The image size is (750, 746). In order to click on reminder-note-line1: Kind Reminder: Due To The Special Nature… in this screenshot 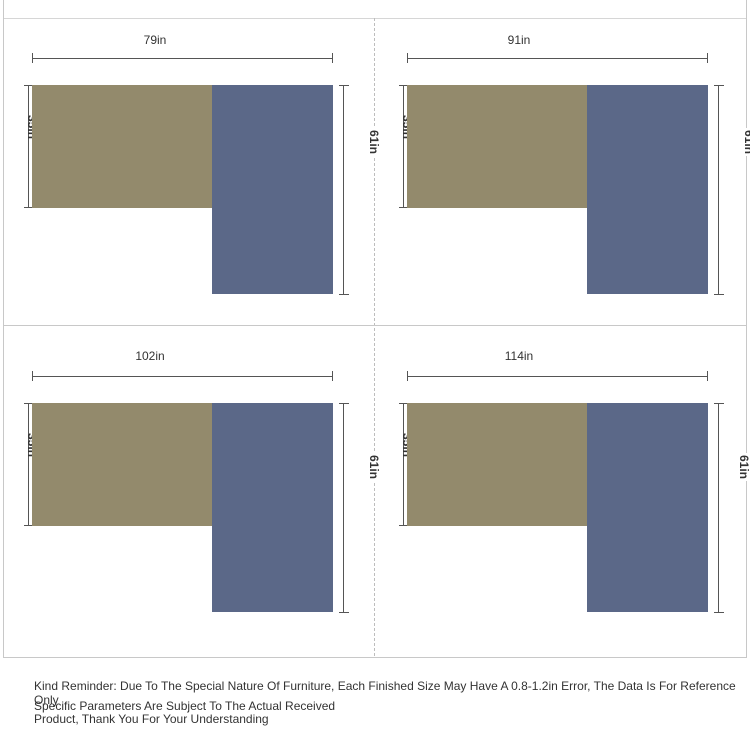, I will do `click(385, 693)`.